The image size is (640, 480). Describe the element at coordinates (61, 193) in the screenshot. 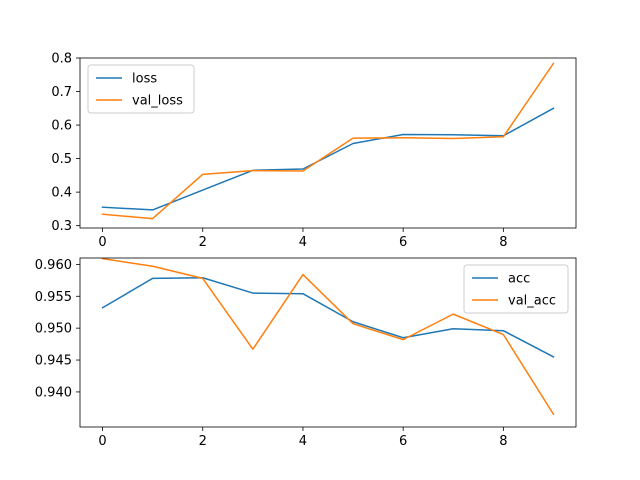

I see `y-tick-label: 0.4` at that location.